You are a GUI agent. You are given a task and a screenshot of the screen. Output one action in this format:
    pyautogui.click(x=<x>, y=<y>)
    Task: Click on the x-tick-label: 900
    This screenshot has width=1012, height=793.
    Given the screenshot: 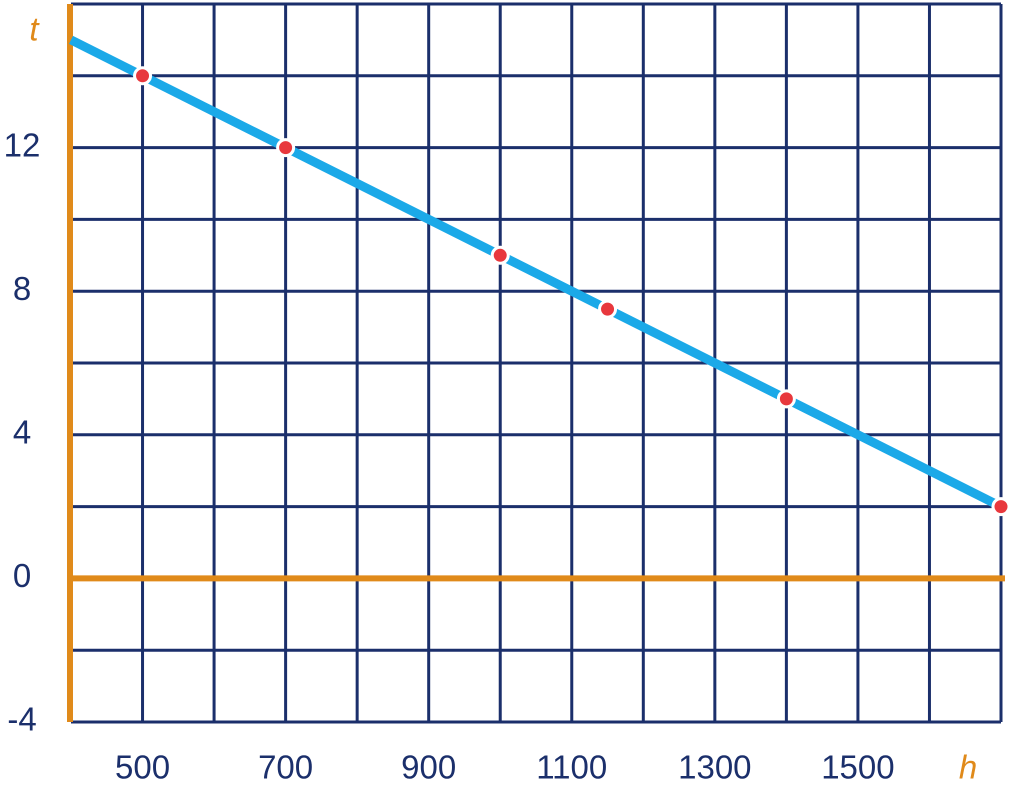 What is the action you would take?
    pyautogui.click(x=428, y=767)
    